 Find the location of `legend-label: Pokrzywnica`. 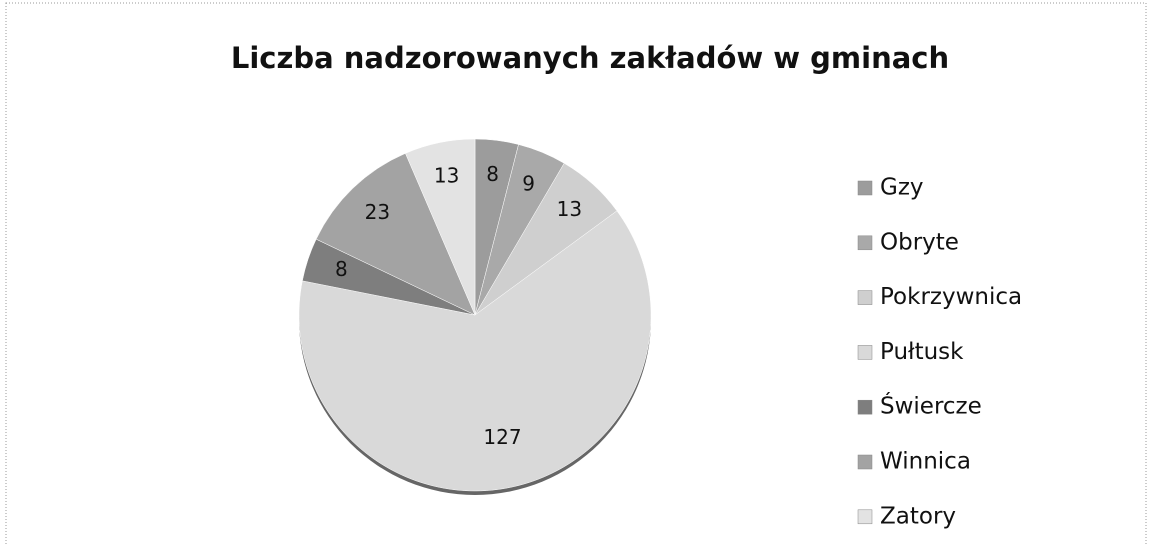

legend-label: Pokrzywnica is located at coordinates (951, 297).